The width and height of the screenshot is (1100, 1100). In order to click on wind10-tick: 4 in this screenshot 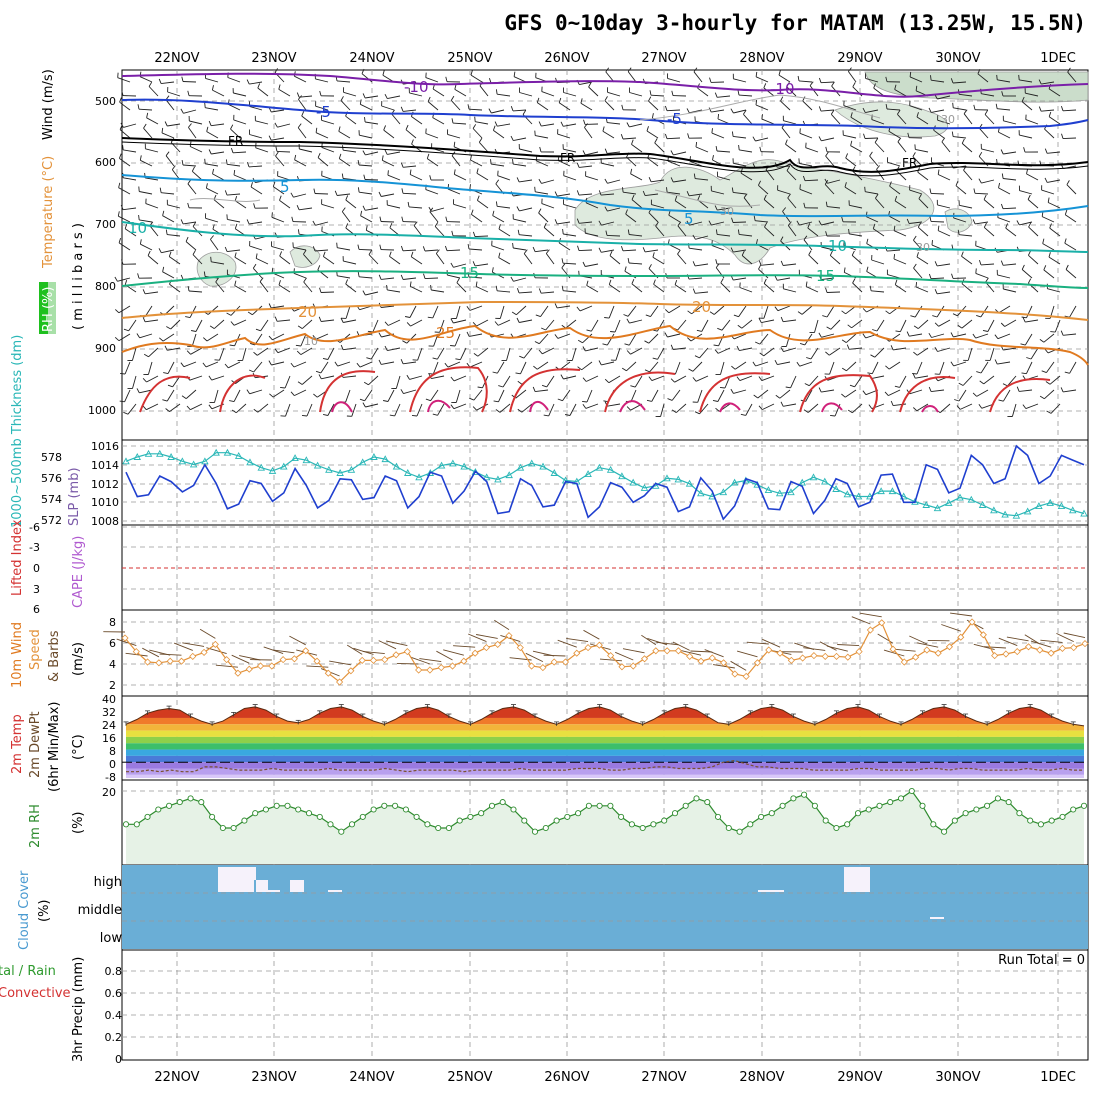, I will do `click(112, 664)`.